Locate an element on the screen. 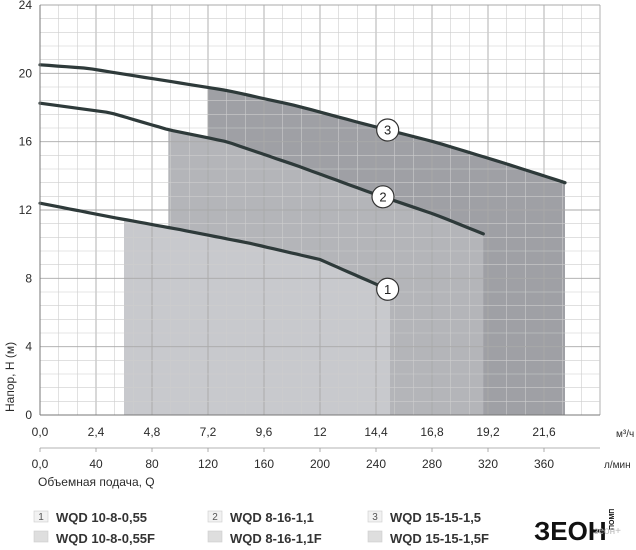  y-tick-label: 0 is located at coordinates (28, 415).